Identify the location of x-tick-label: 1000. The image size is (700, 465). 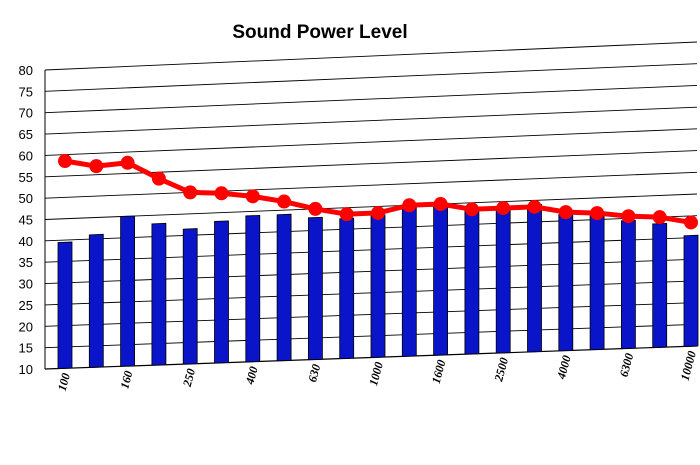
(376, 373).